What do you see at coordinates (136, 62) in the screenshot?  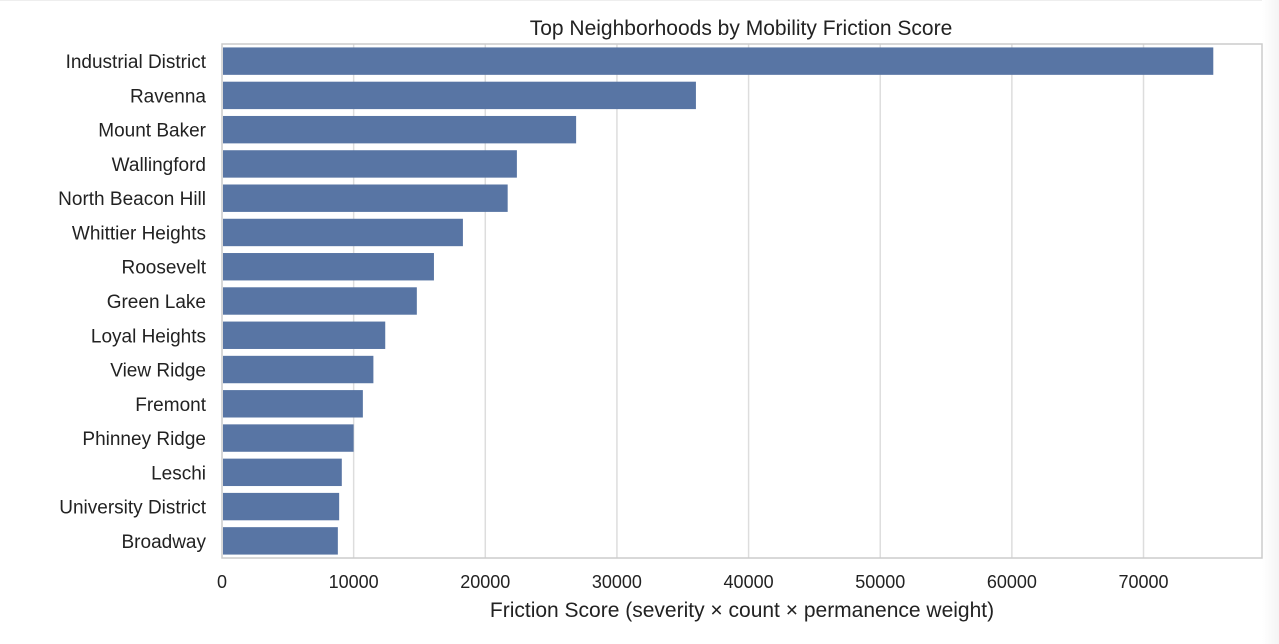 I see `category-label: Industrial District` at bounding box center [136, 62].